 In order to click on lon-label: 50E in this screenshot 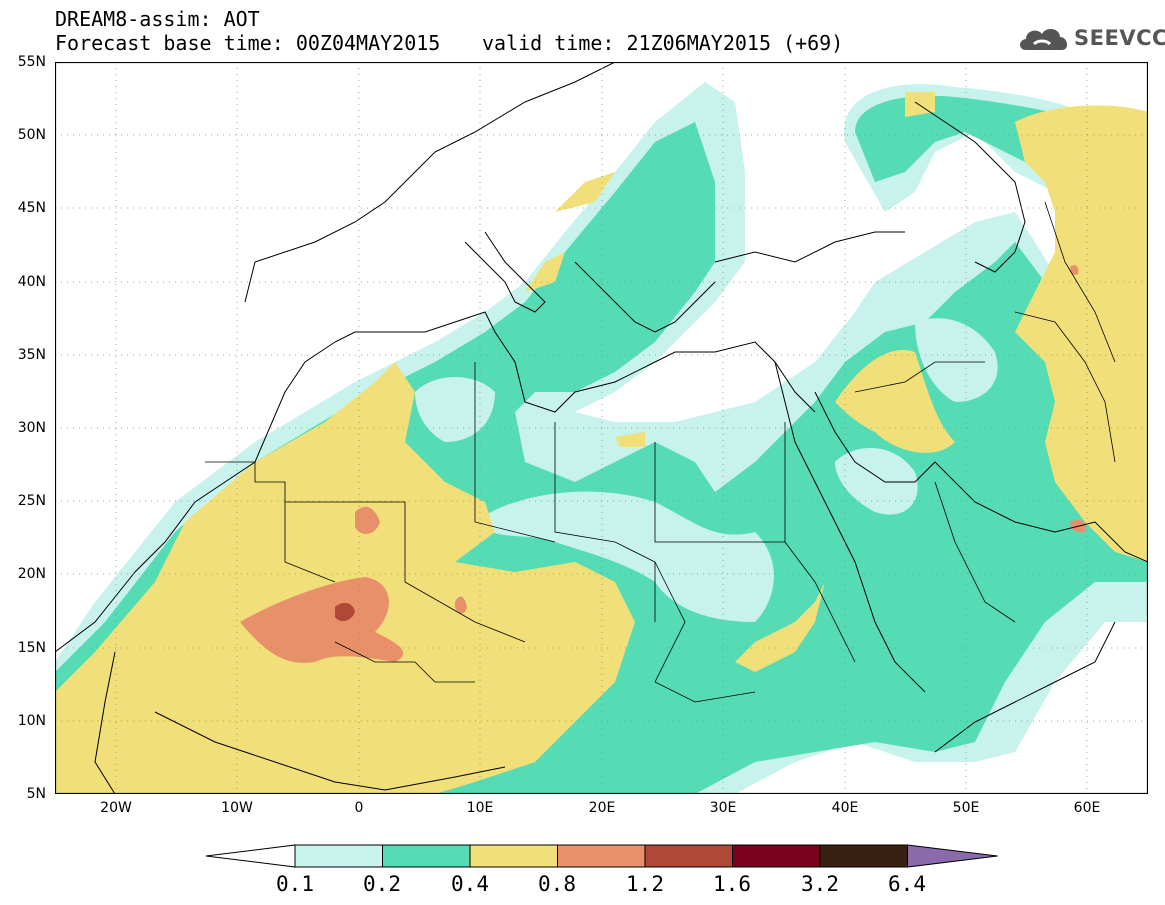, I will do `click(966, 808)`.